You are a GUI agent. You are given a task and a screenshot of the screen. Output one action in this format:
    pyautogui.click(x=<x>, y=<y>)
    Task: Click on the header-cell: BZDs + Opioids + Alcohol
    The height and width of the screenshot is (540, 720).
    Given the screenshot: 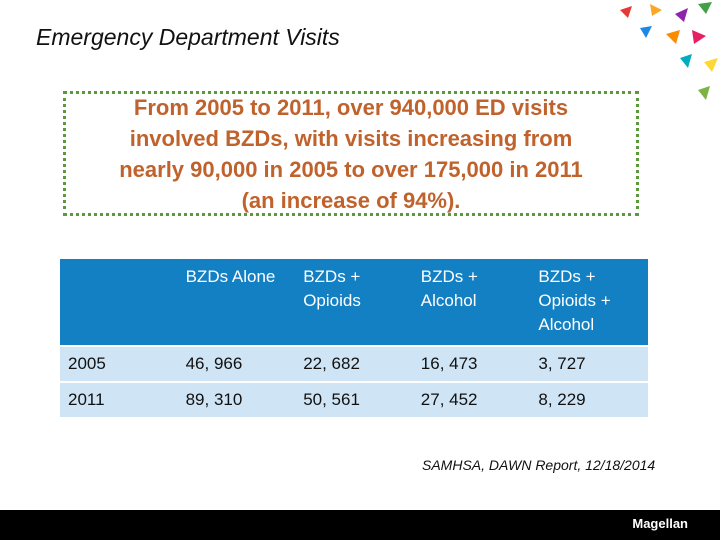 What is the action you would take?
    pyautogui.click(x=589, y=302)
    